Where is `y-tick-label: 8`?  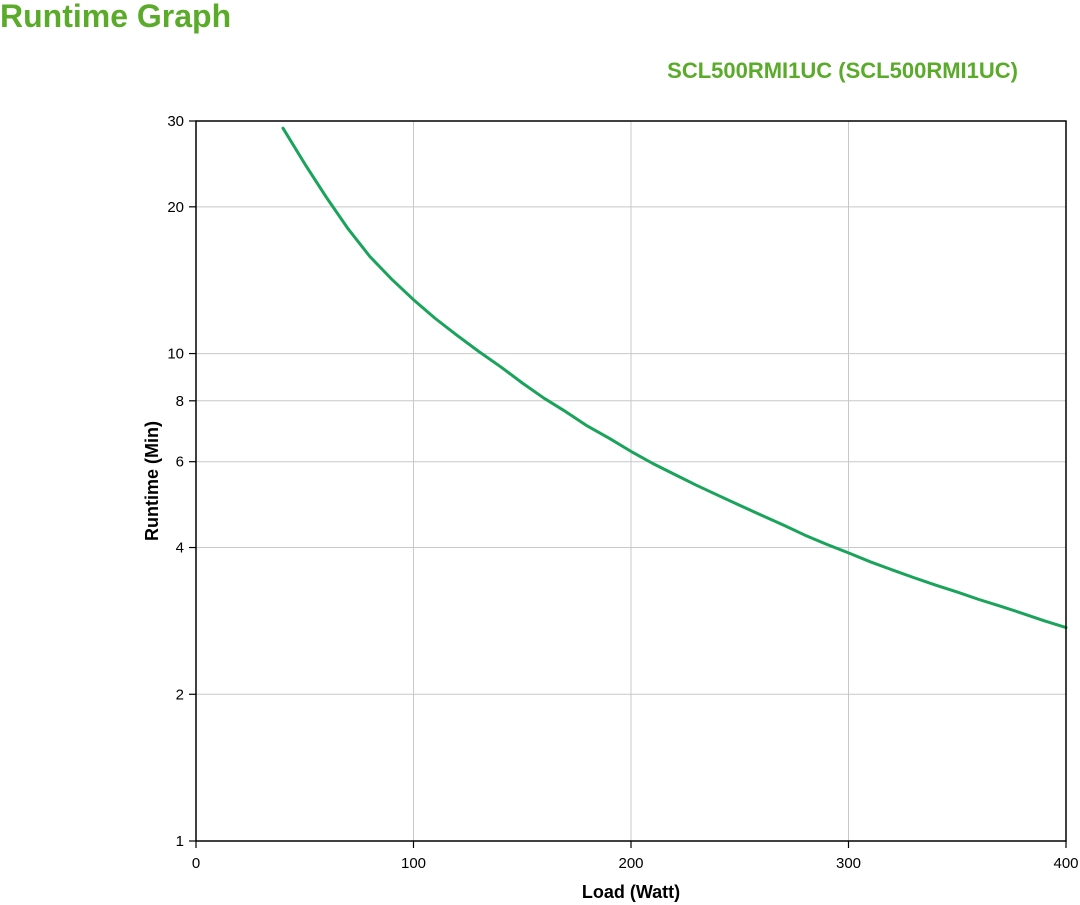 y-tick-label: 8 is located at coordinates (180, 401).